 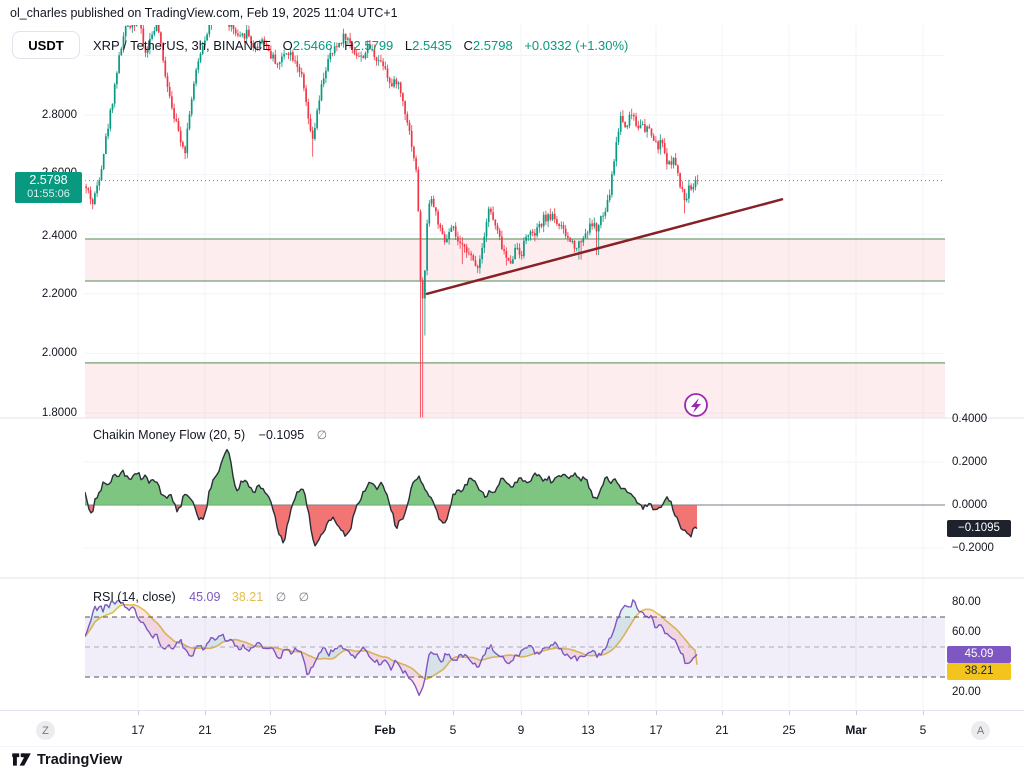 I want to click on low-letter: L, so click(x=408, y=45).